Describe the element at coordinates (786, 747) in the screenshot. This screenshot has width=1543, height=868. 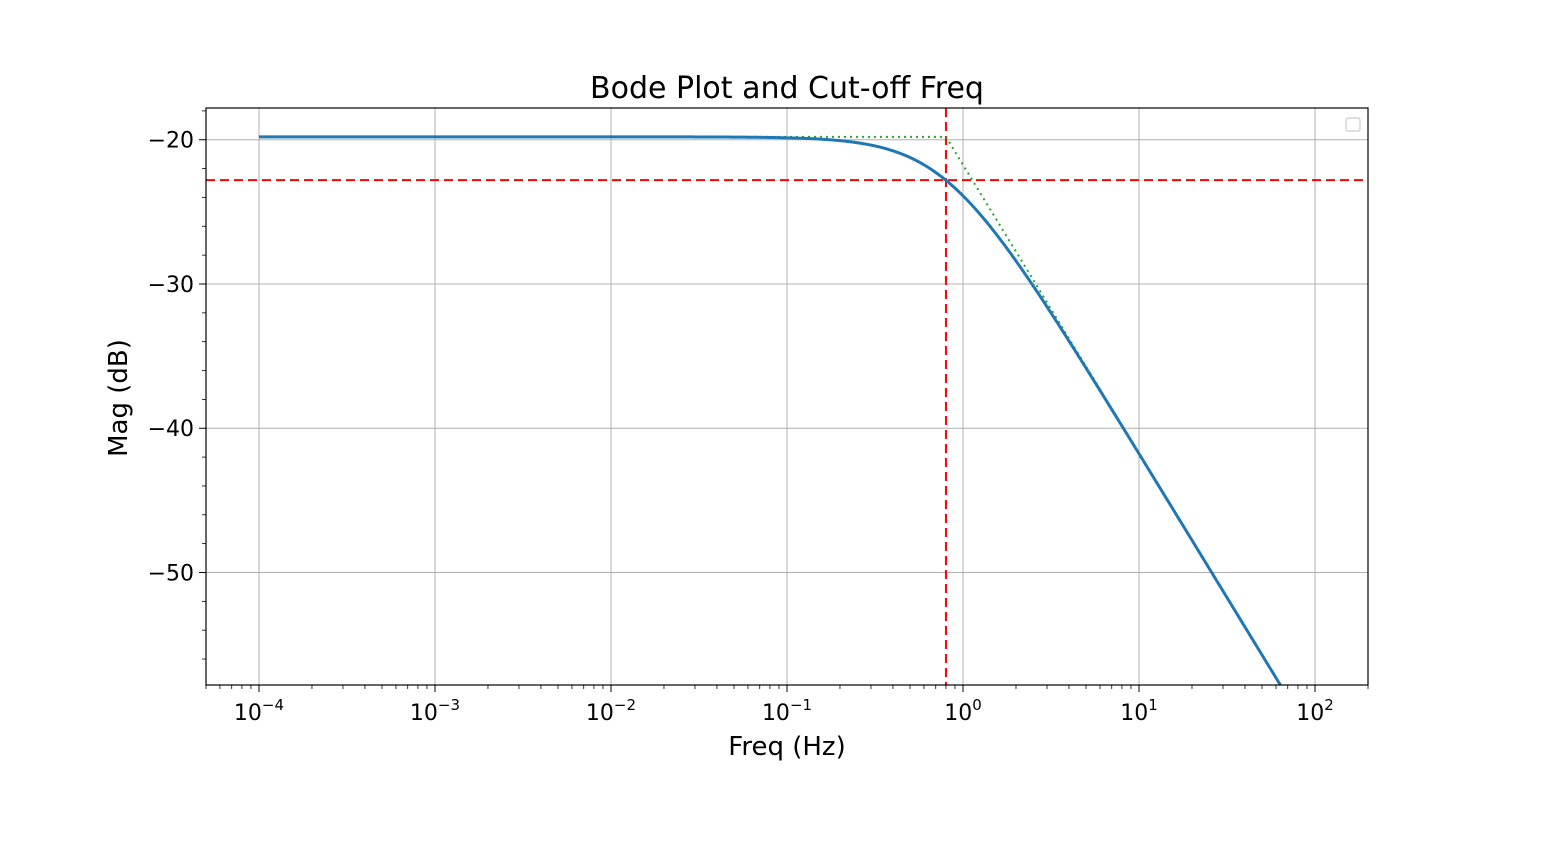
I see `x-axis-label: Freq (Hz)` at that location.